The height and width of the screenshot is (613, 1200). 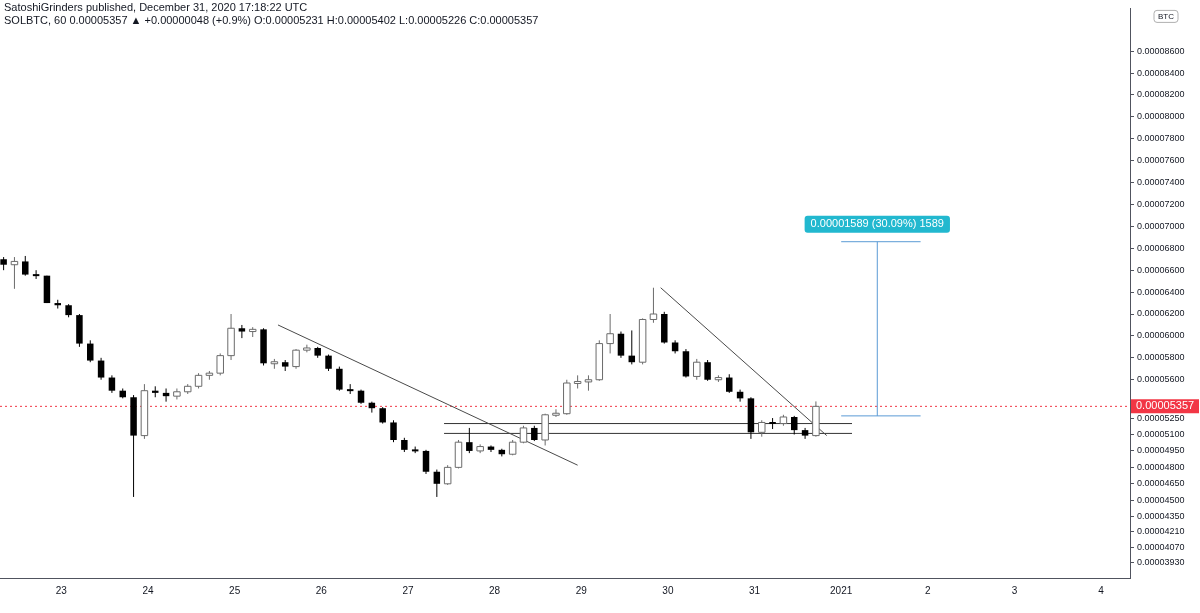 I want to click on y-tick-label: 0.00005600, so click(x=1161, y=379).